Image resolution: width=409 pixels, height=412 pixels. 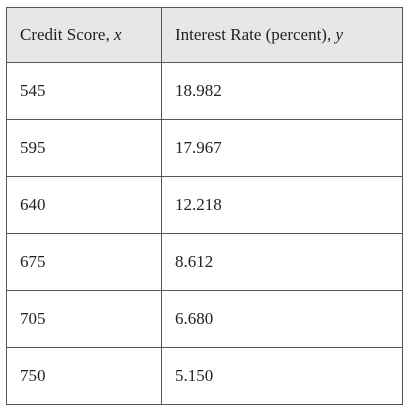 I want to click on table-row: 675 8.612, so click(x=204, y=262).